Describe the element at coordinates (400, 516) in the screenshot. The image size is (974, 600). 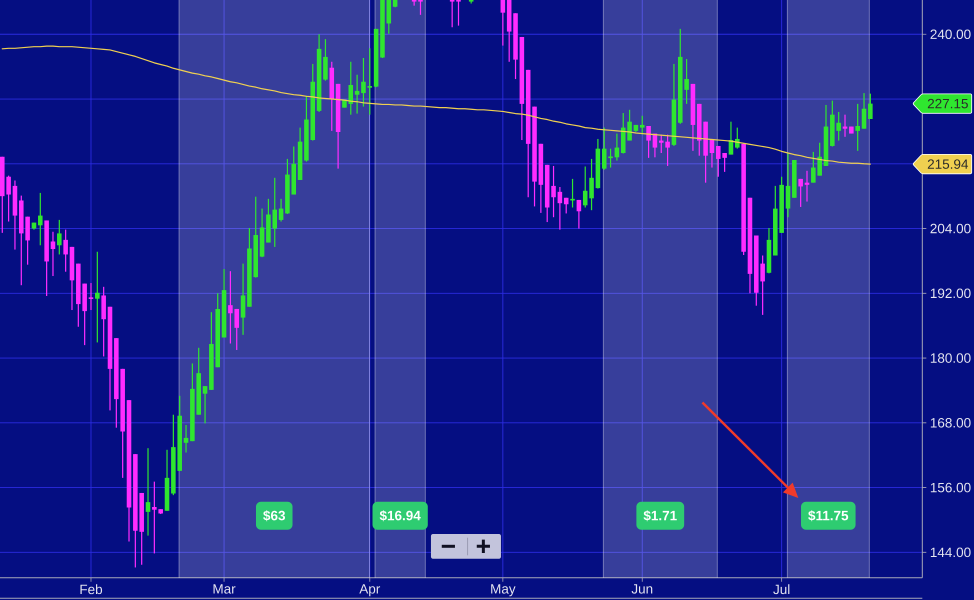
I see `annotation: $16.94` at that location.